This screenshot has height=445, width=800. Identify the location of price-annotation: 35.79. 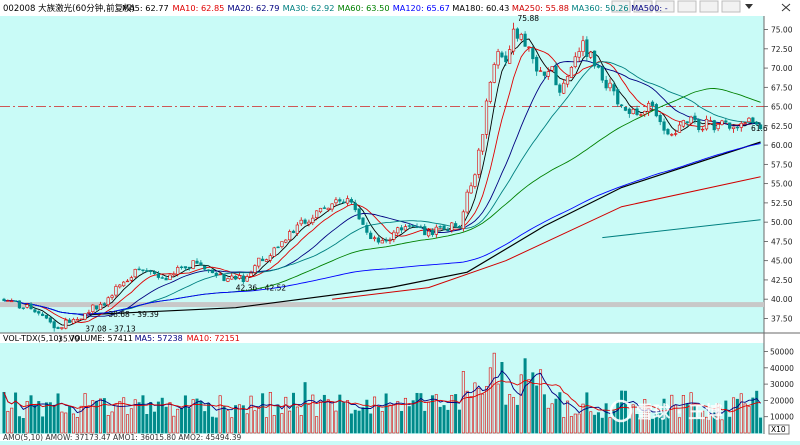
(69, 339).